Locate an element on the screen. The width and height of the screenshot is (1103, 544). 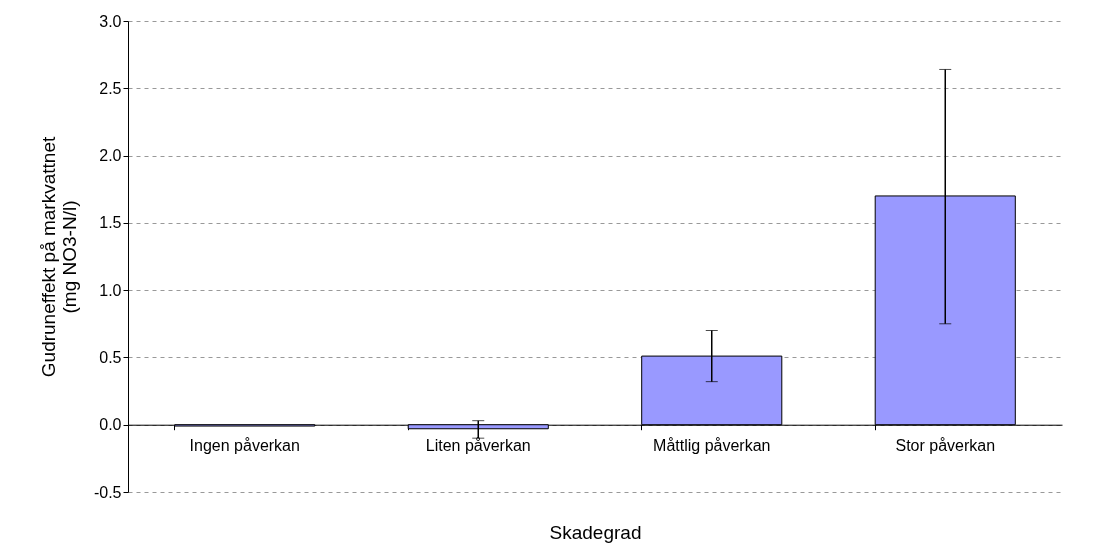
x-tick-label: Stor påverkan is located at coordinates (945, 446).